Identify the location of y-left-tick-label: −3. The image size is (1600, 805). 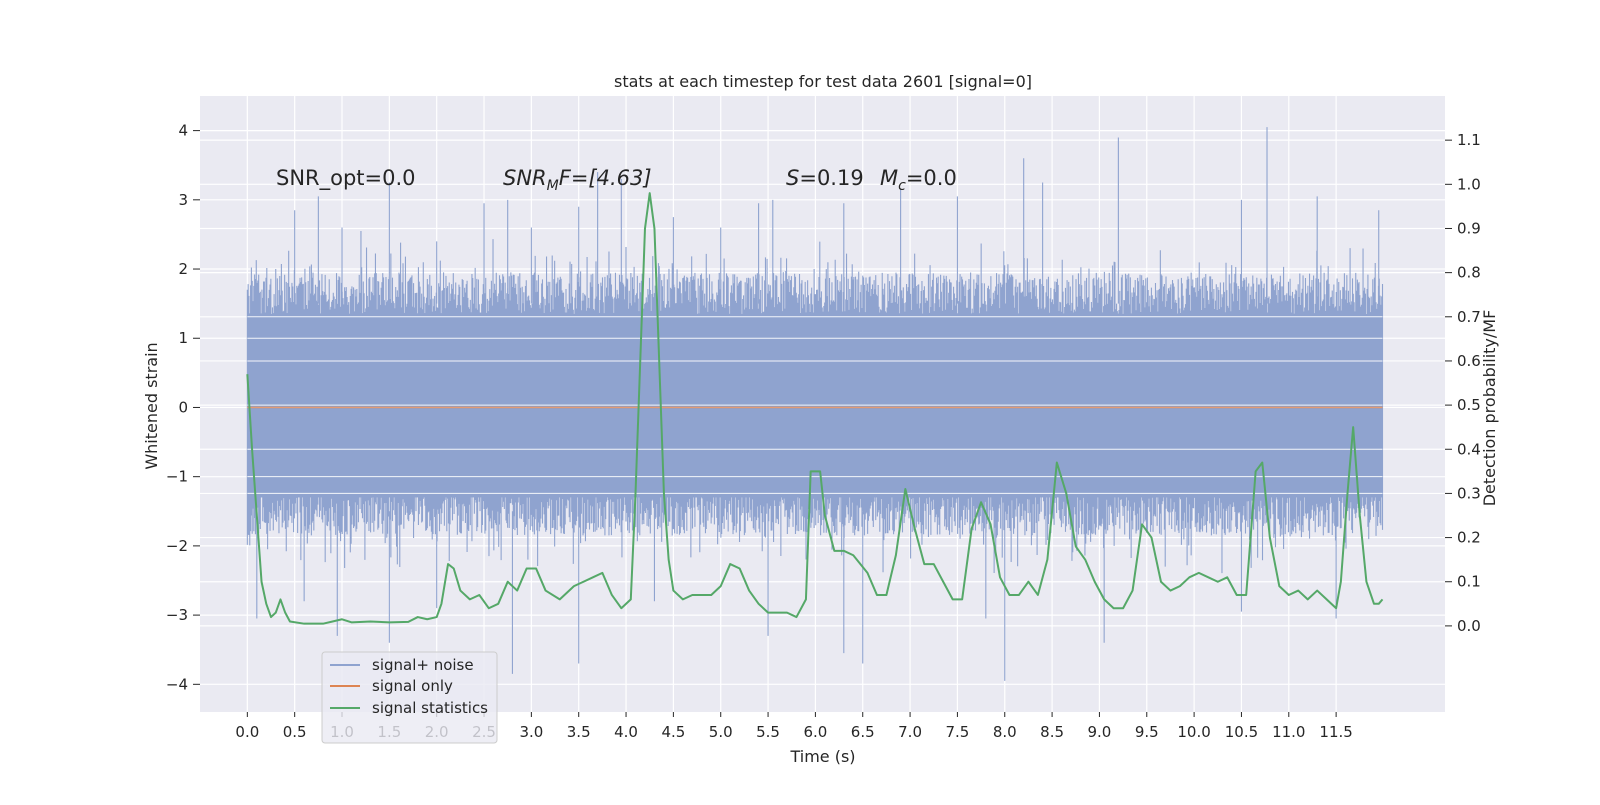
(177, 615).